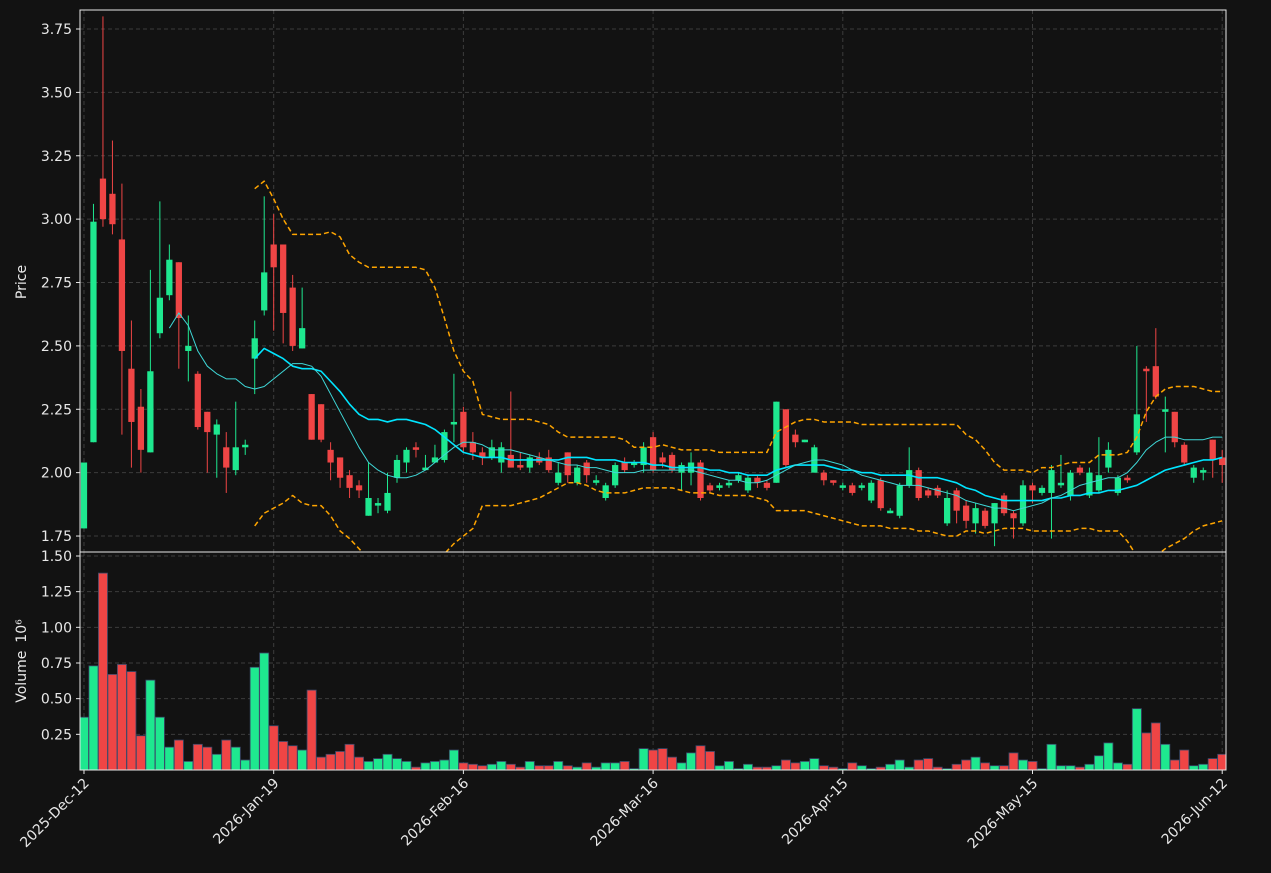  What do you see at coordinates (22, 631) in the screenshot?
I see `volume-multiplier: 10⁶` at bounding box center [22, 631].